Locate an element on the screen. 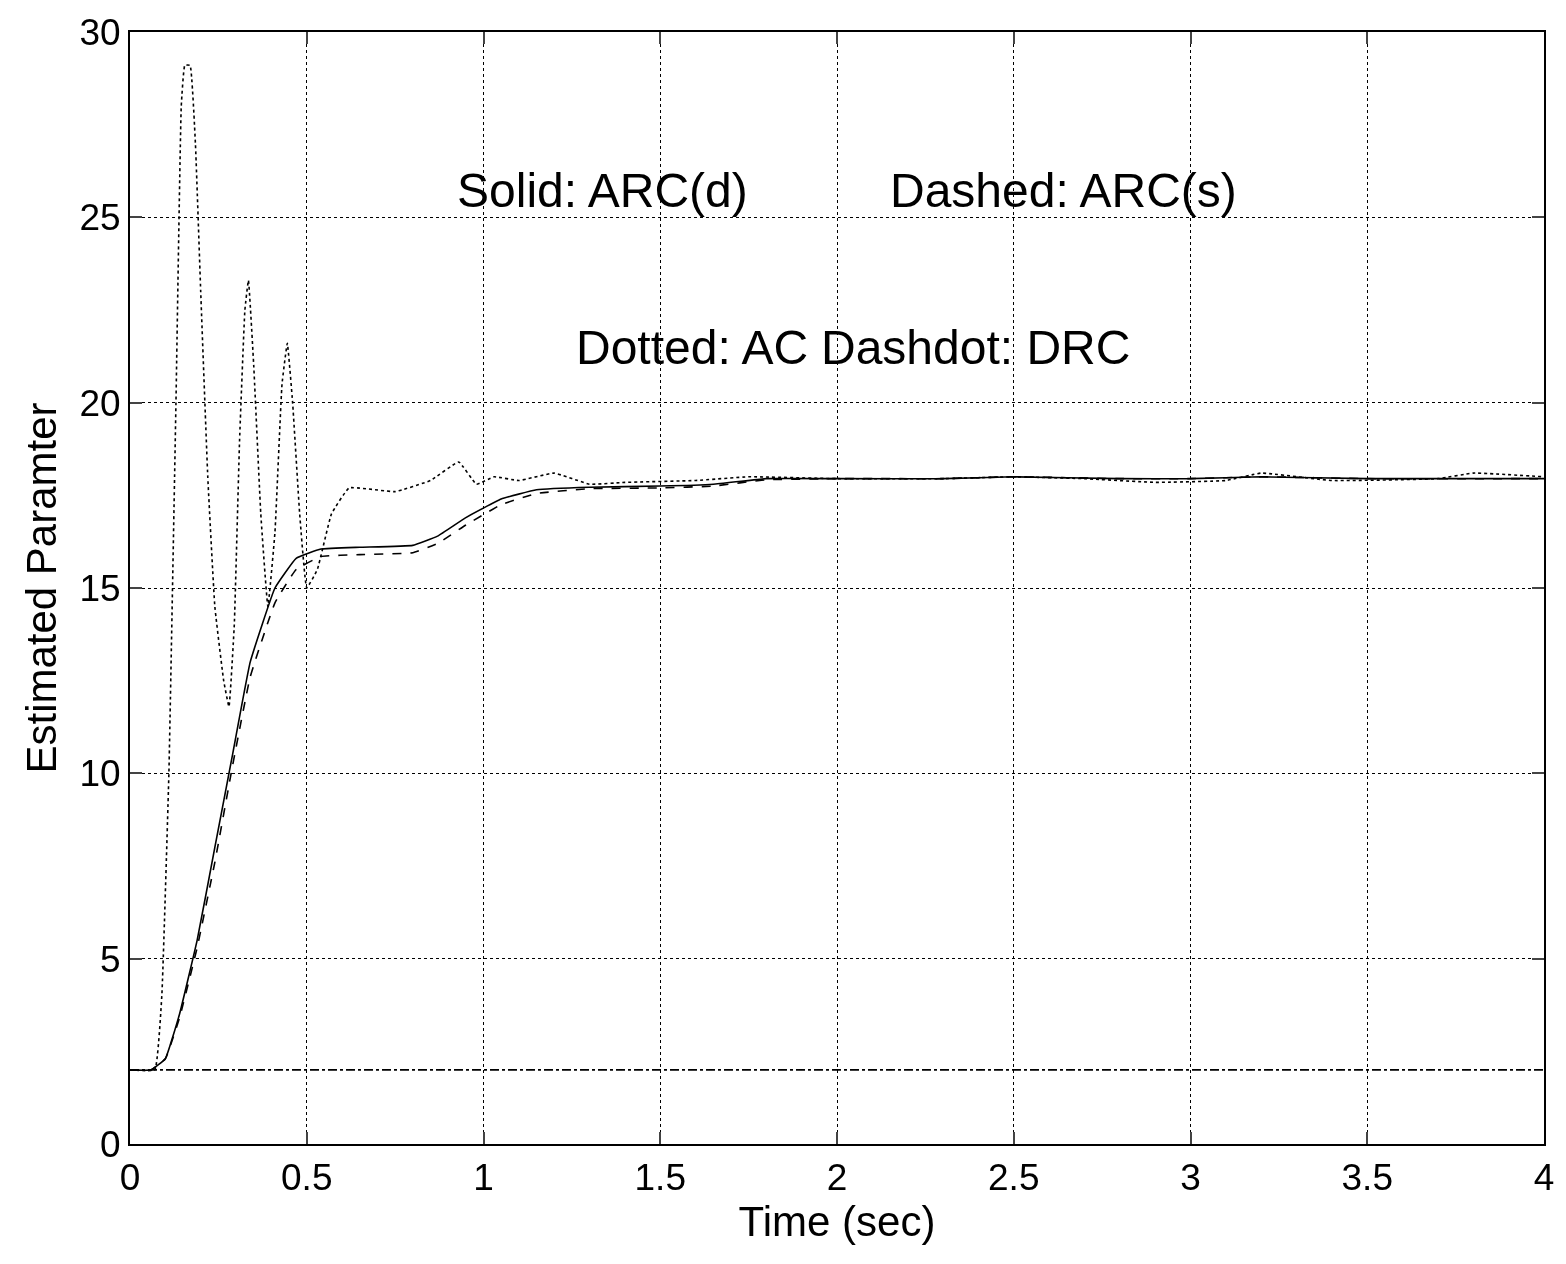 Image resolution: width=1566 pixels, height=1264 pixels. annotation: Dotted: AC is located at coordinates (692, 347).